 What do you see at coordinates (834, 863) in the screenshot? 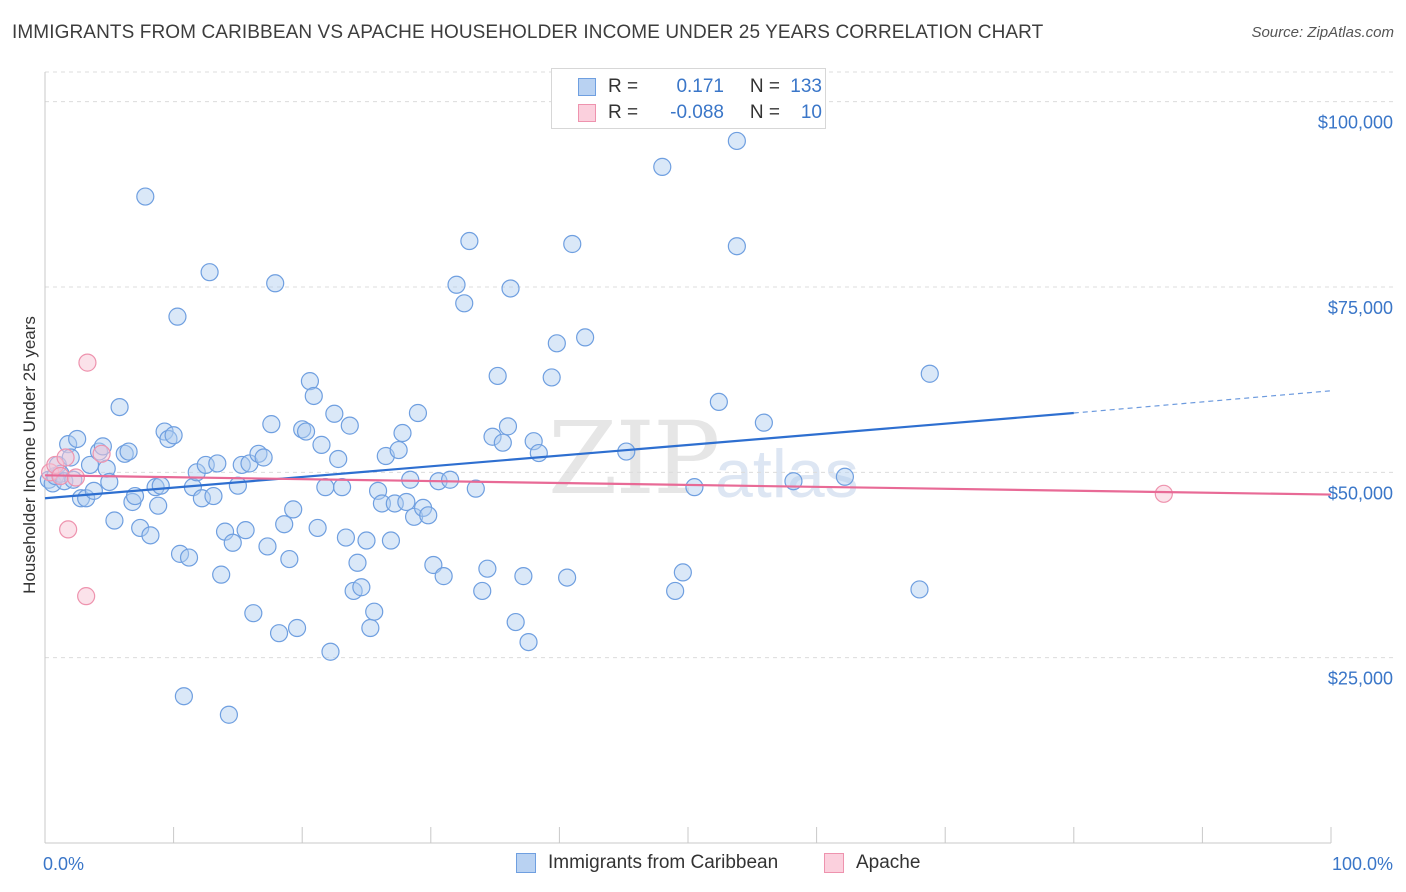
I see `apache-swatch` at bounding box center [834, 863].